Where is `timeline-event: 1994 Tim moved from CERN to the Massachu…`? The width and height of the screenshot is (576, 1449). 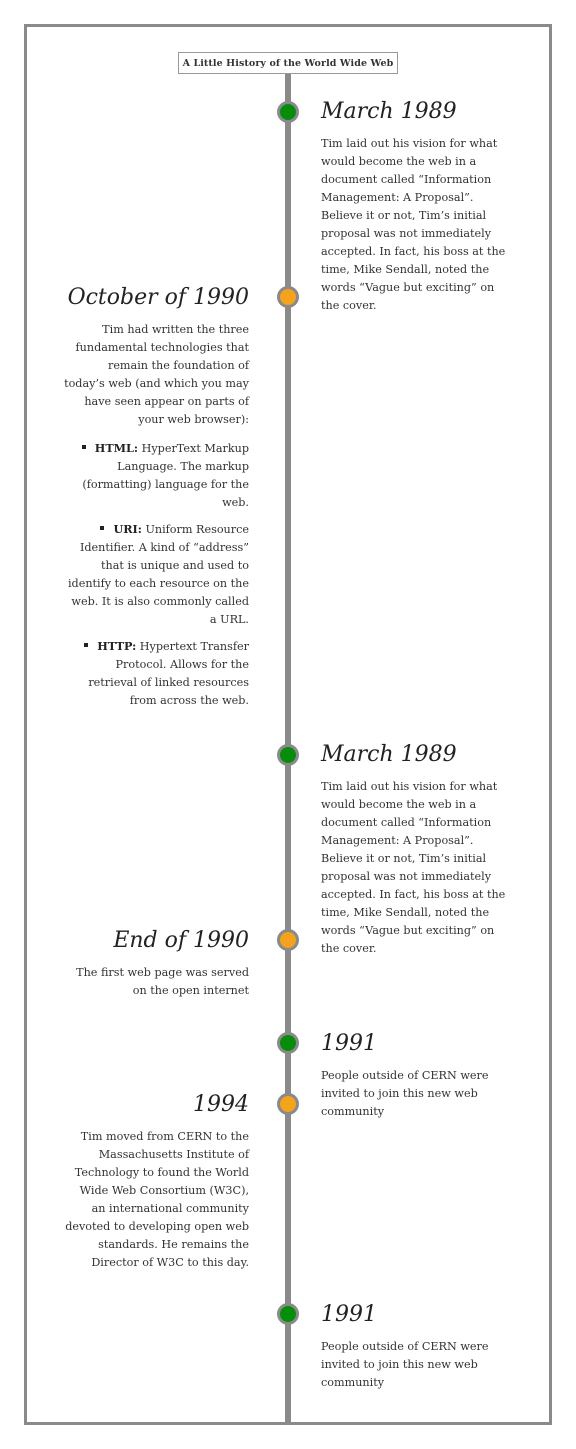 timeline-event: 1994 Tim moved from CERN to the Massachu… is located at coordinates (156, 1182).